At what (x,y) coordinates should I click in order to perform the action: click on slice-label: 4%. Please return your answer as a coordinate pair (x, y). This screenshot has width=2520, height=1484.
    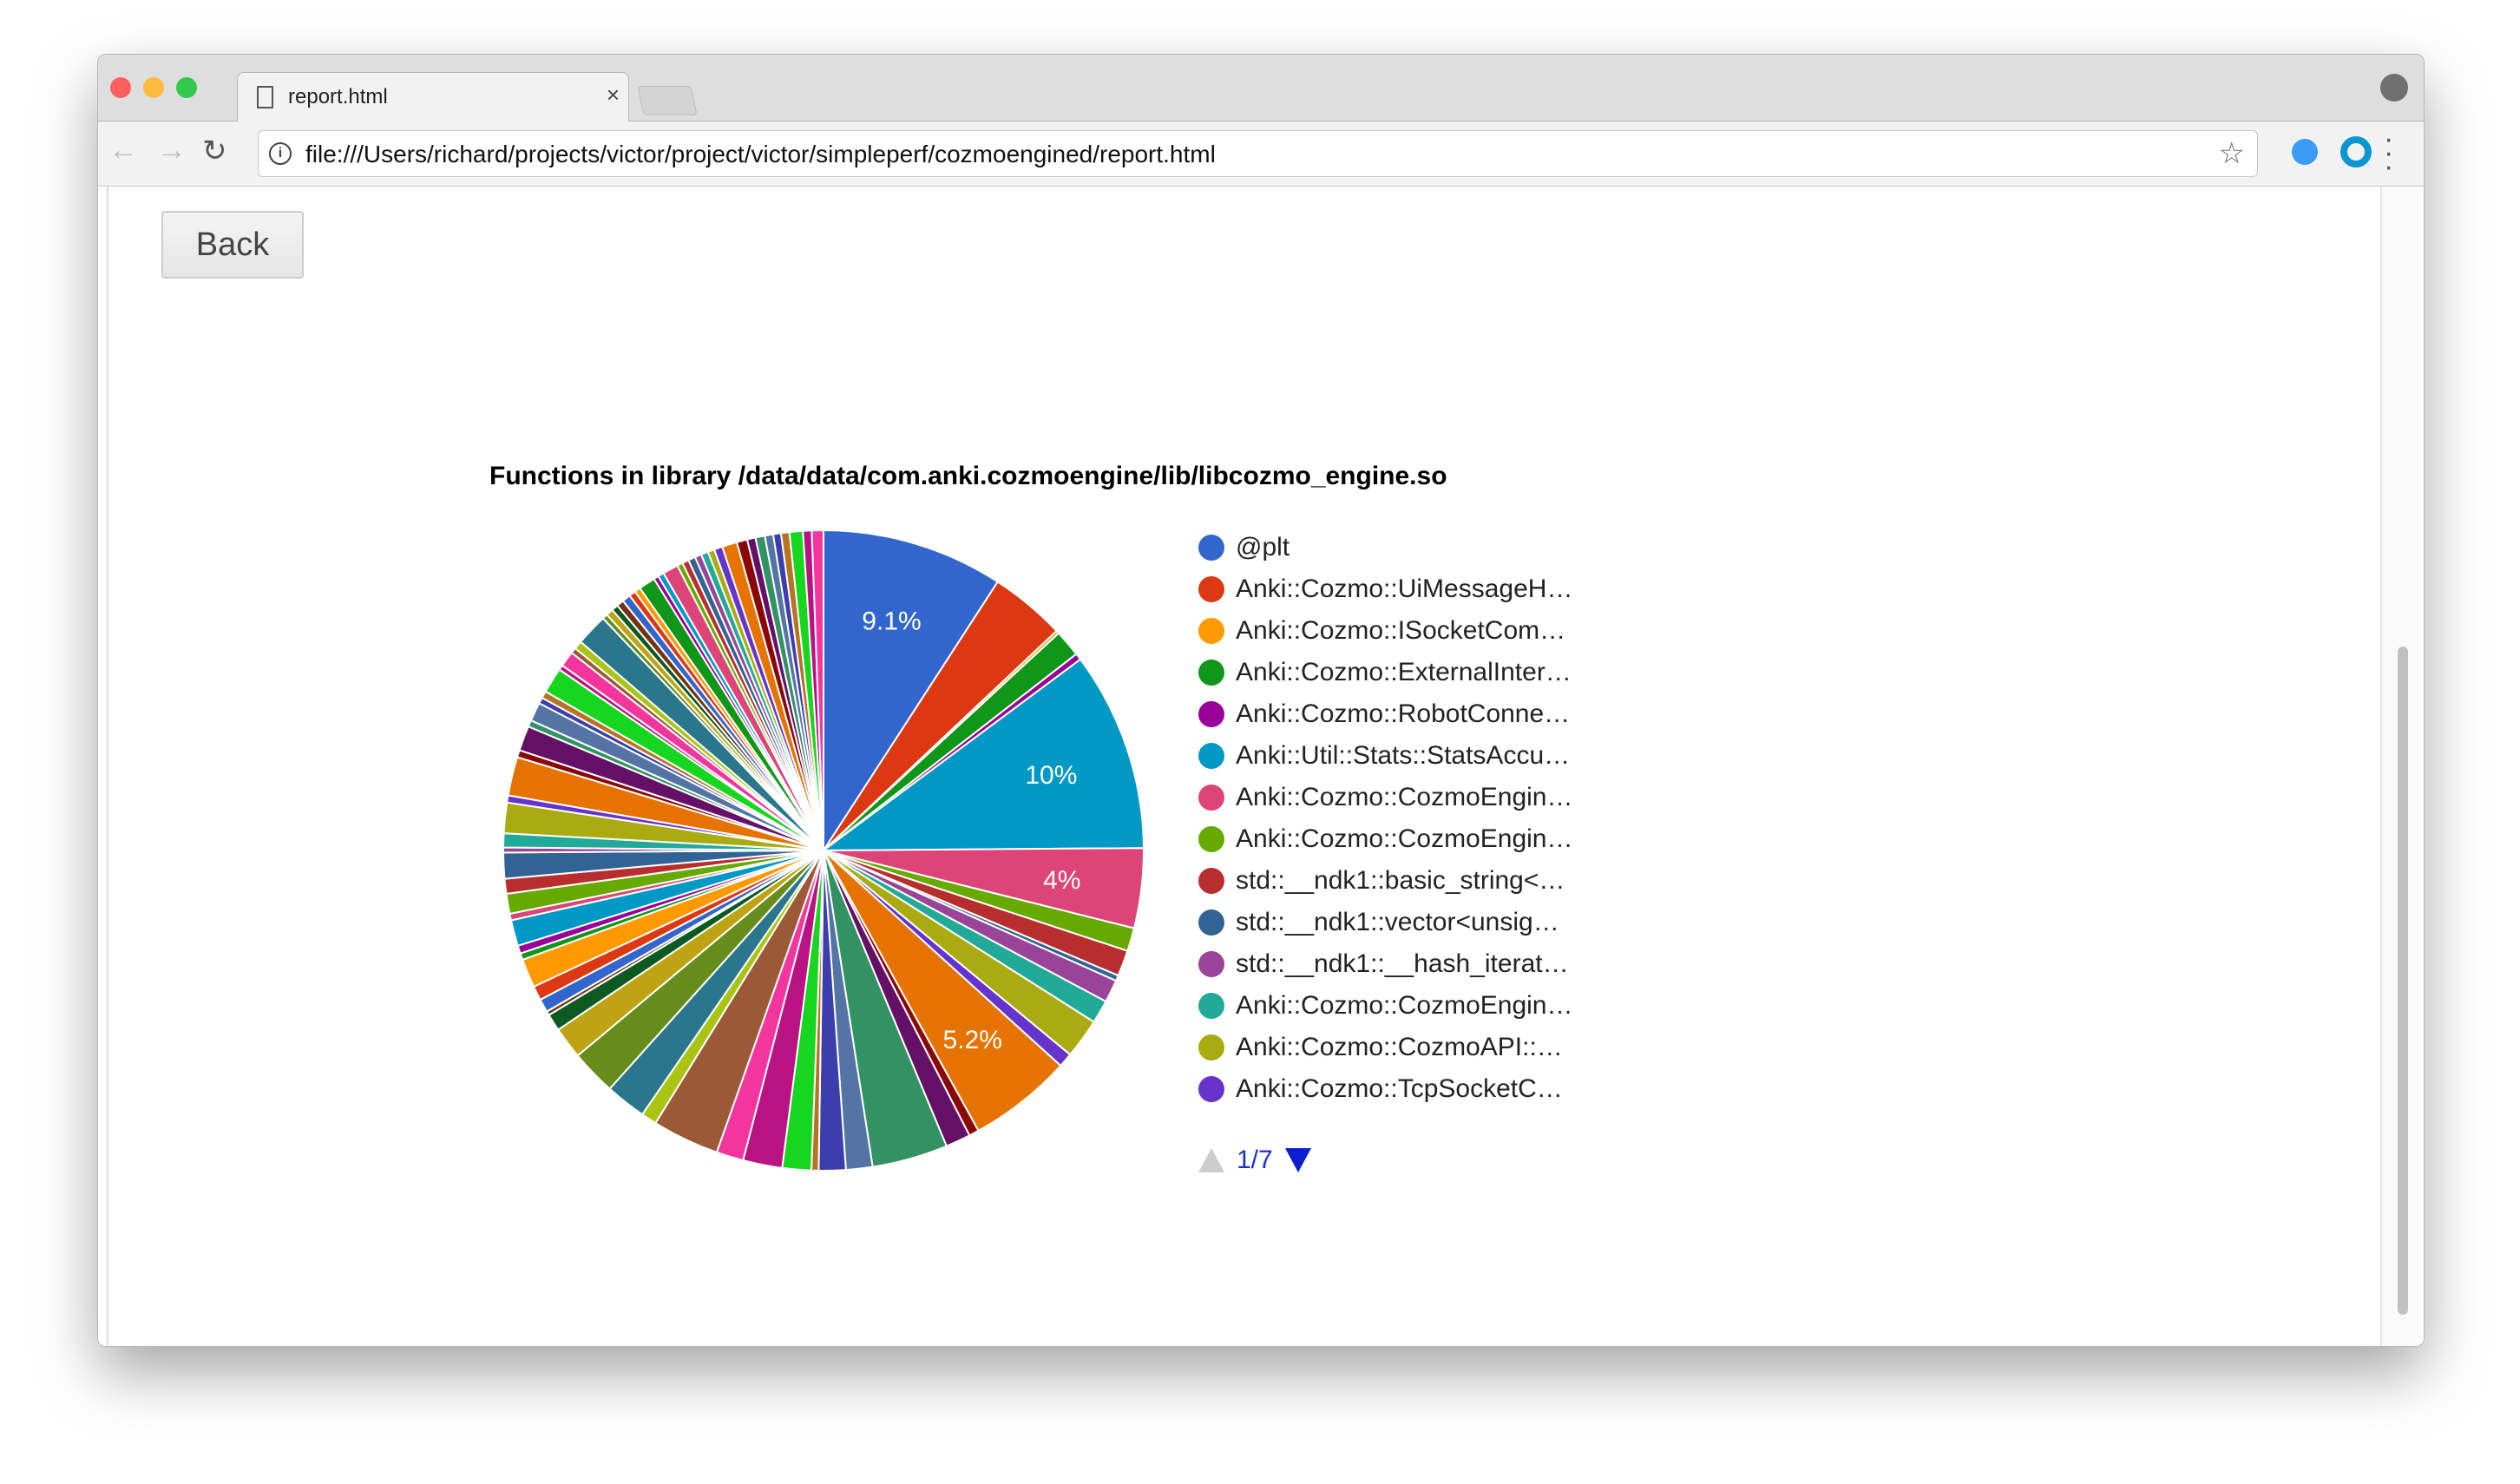
    Looking at the image, I should click on (1061, 880).